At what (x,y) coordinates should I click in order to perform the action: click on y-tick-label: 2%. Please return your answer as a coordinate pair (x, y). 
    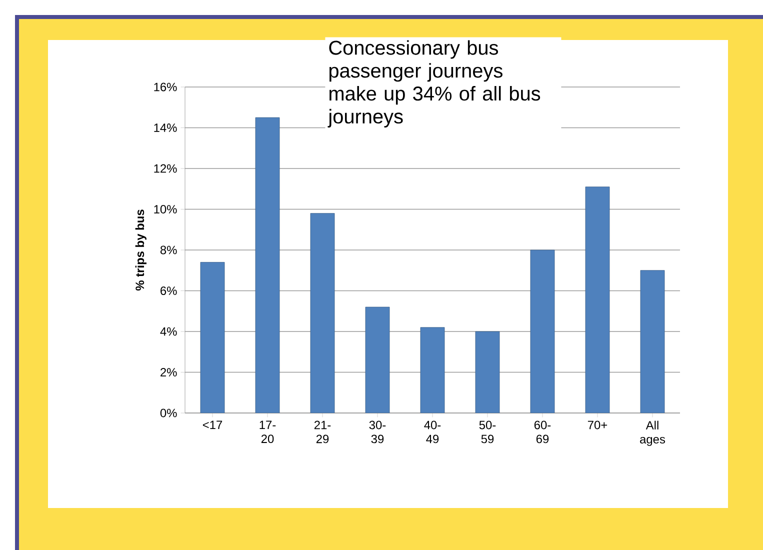
    Looking at the image, I should click on (168, 372).